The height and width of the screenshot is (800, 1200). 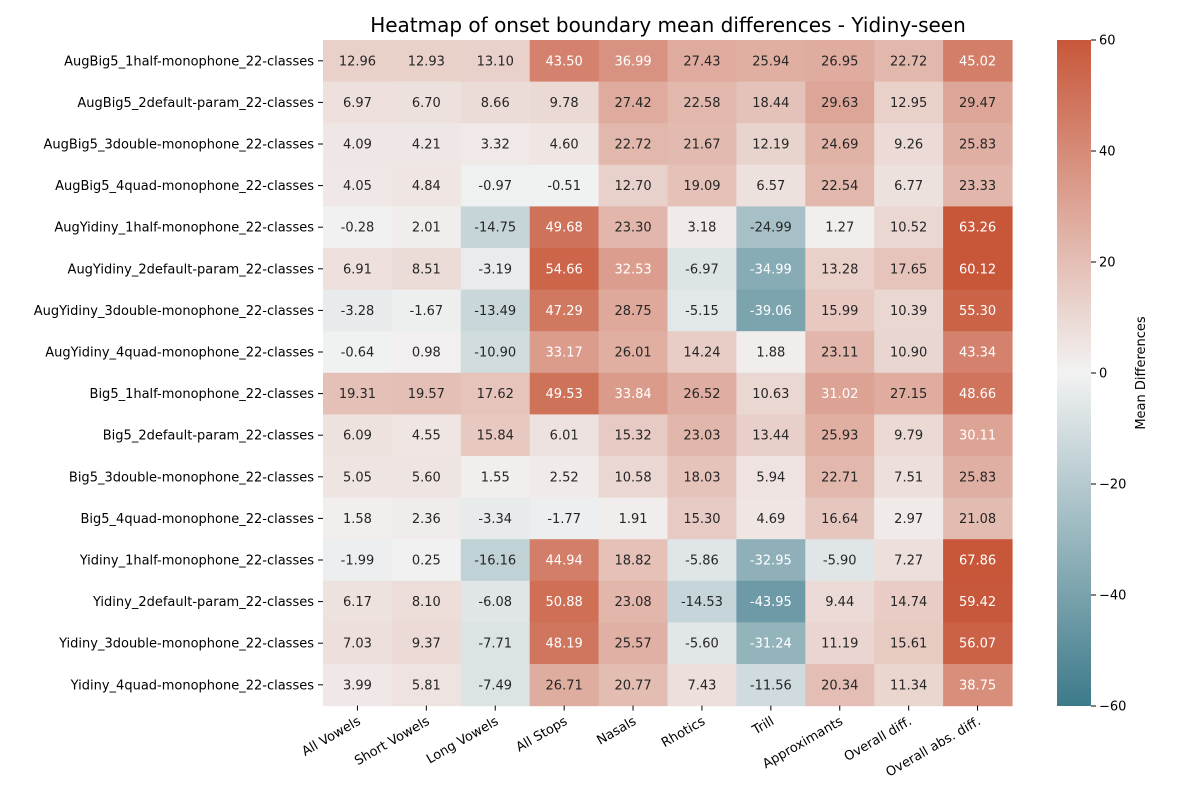 What do you see at coordinates (839, 103) in the screenshot?
I see `cell-value-label: 29.63` at bounding box center [839, 103].